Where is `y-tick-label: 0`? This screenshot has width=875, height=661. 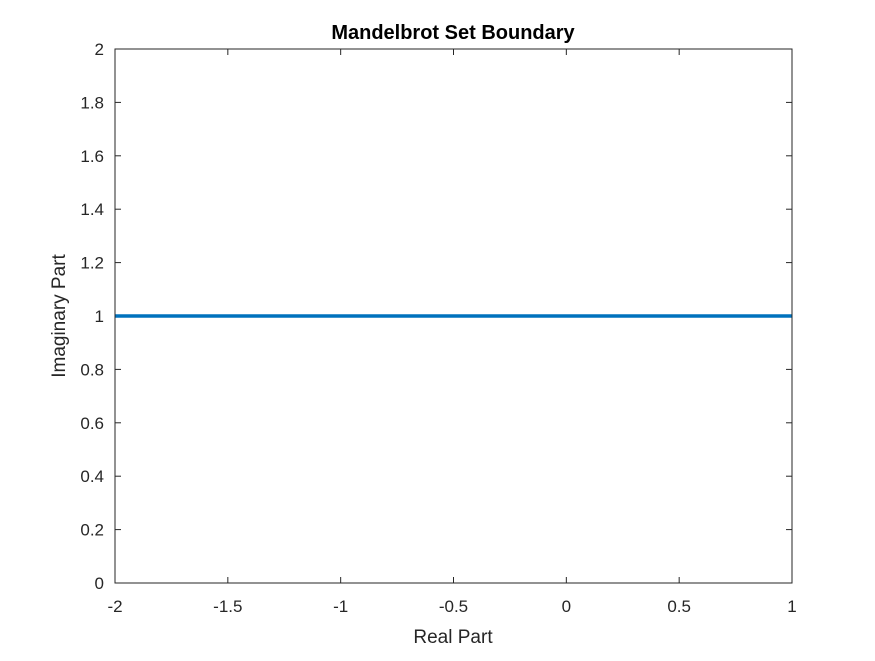 y-tick-label: 0 is located at coordinates (99, 583).